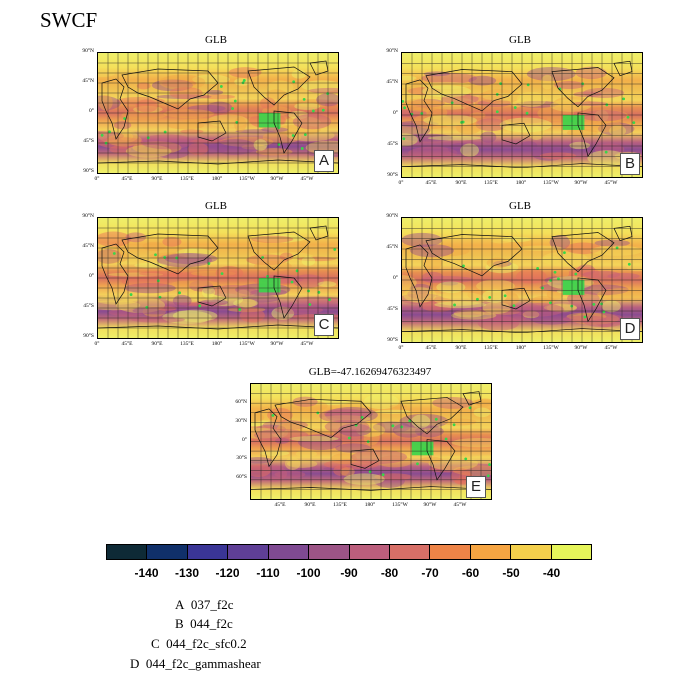 The width and height of the screenshot is (700, 700). What do you see at coordinates (522, 280) in the screenshot?
I see `panel-d-map` at bounding box center [522, 280].